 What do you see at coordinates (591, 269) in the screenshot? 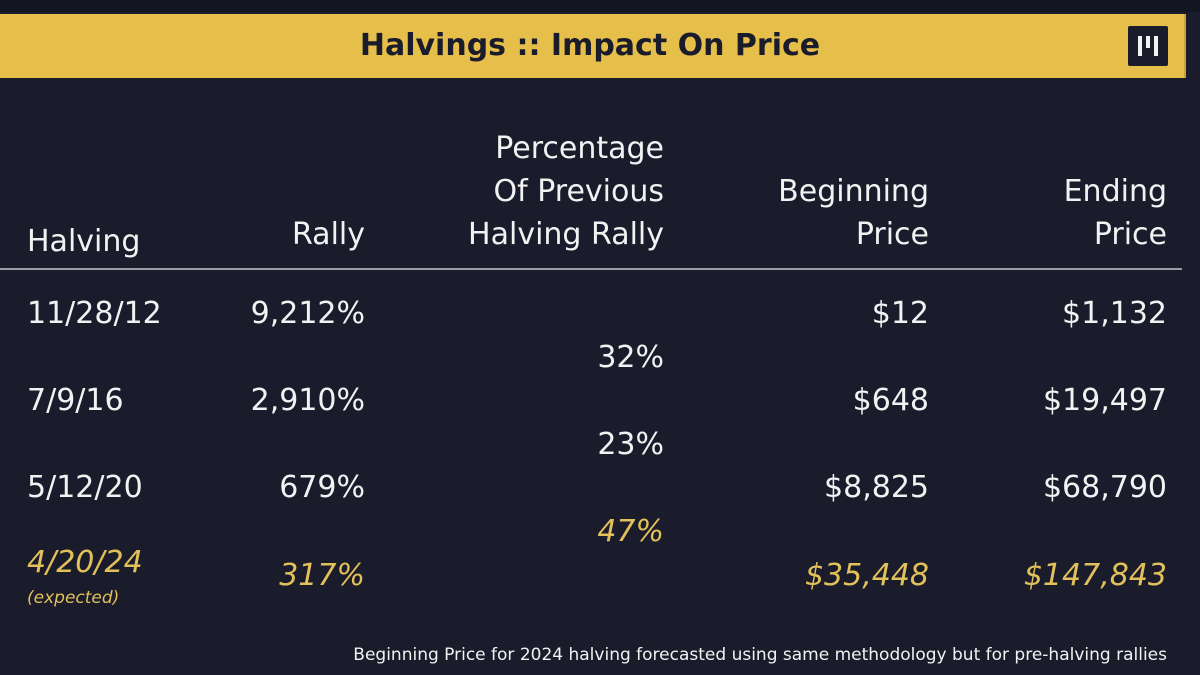
I see `header-divider` at bounding box center [591, 269].